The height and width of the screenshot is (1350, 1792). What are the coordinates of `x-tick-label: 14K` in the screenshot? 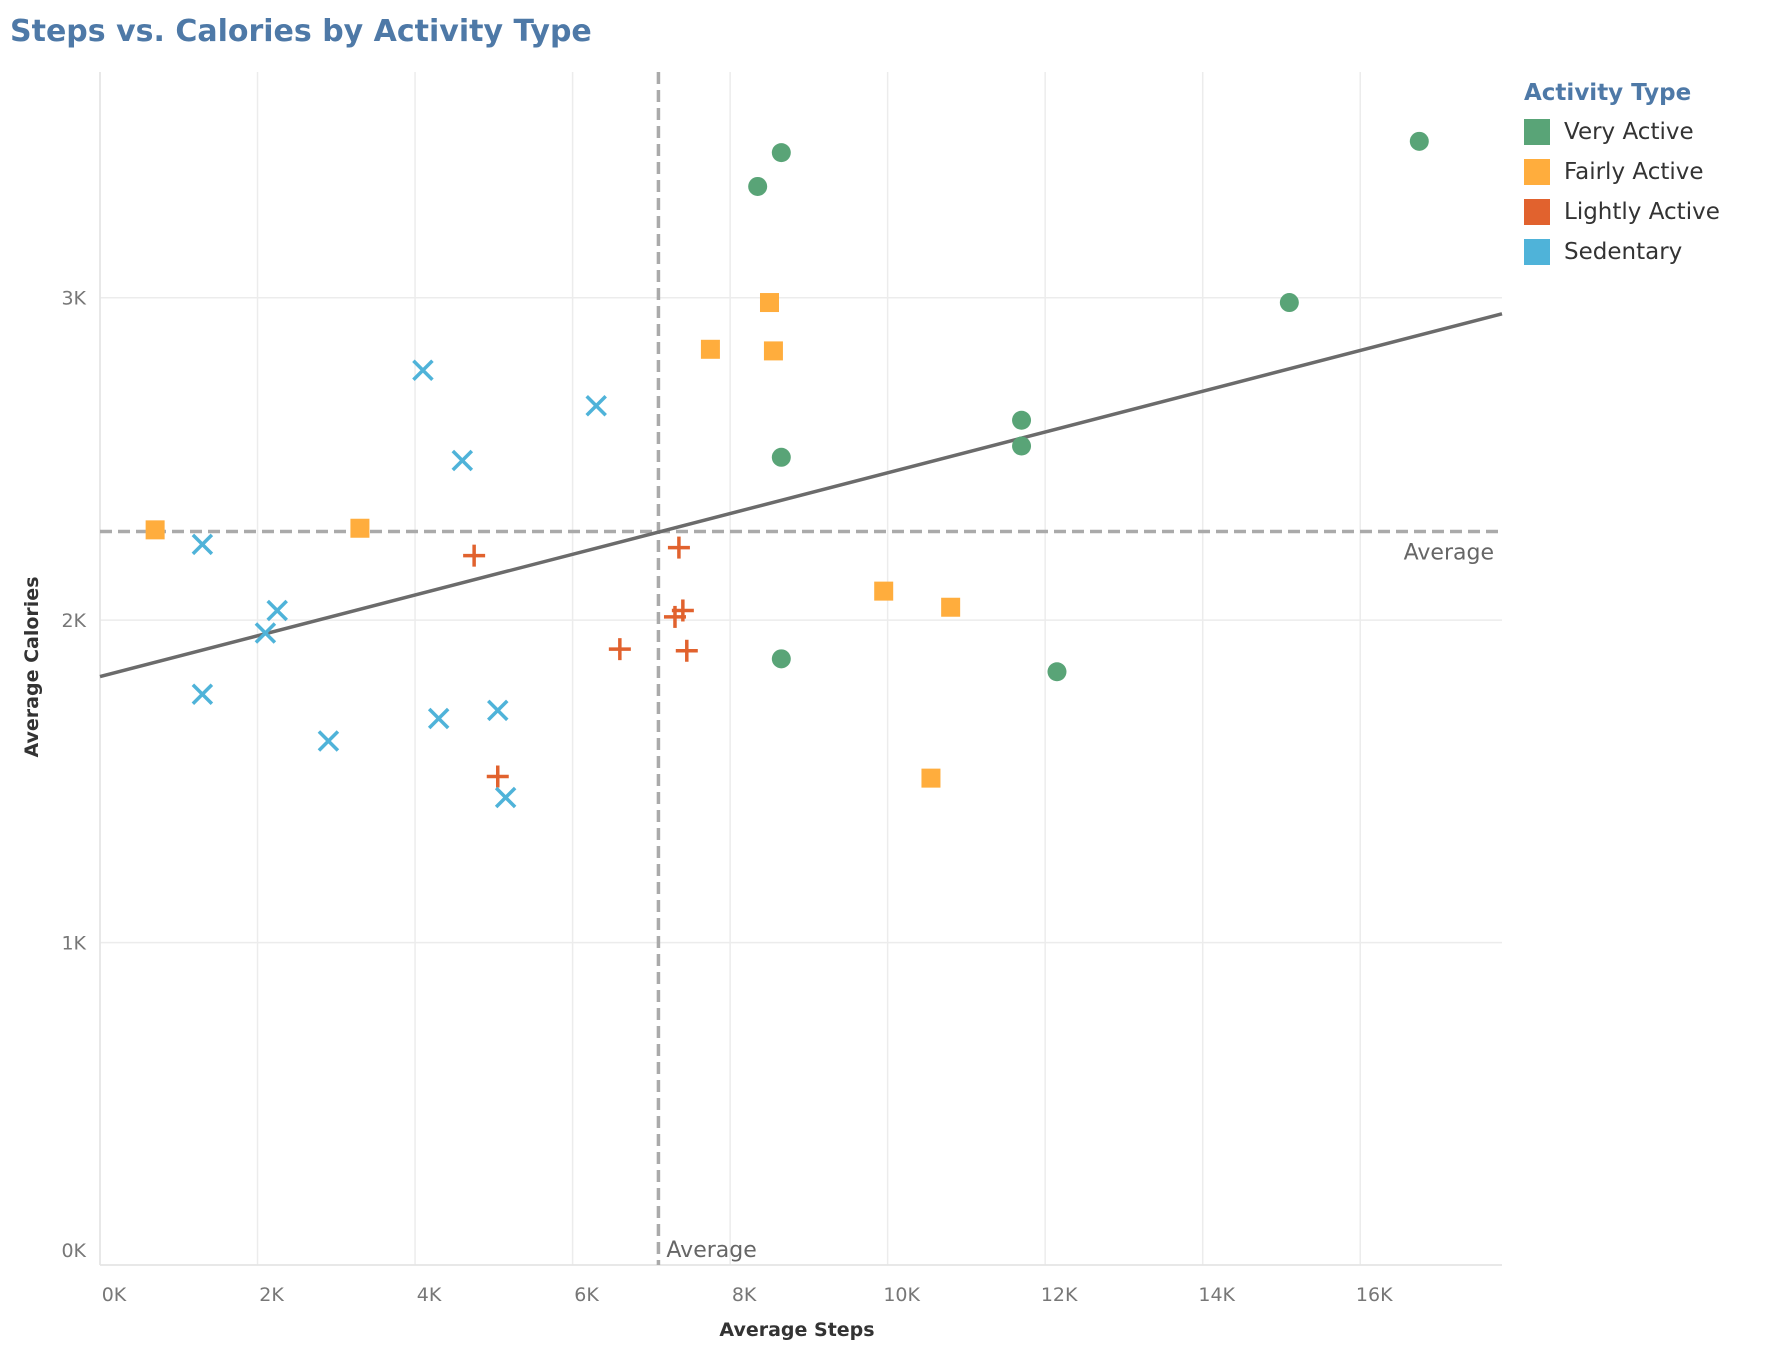 It's located at (1216, 1295).